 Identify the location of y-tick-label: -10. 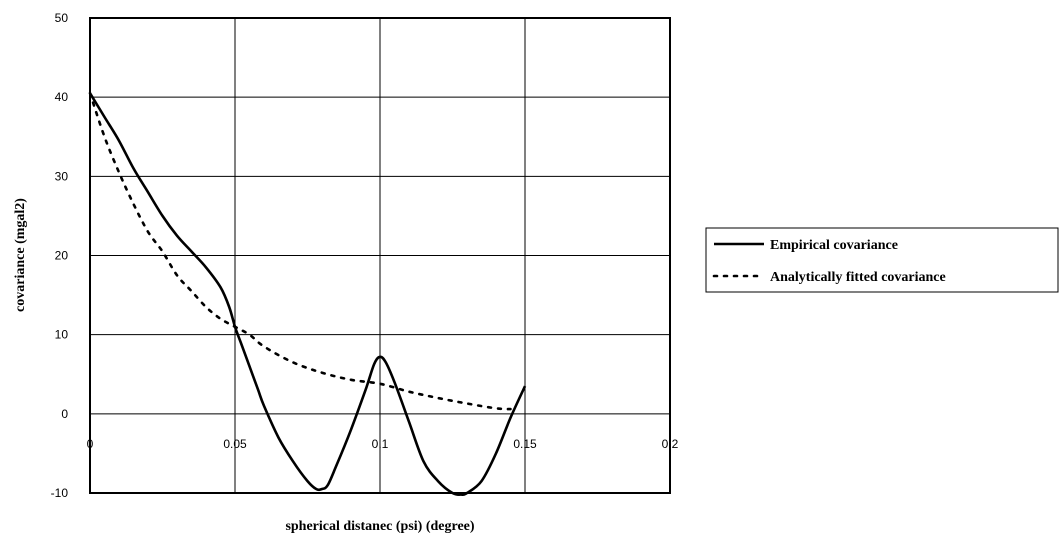
(60, 493).